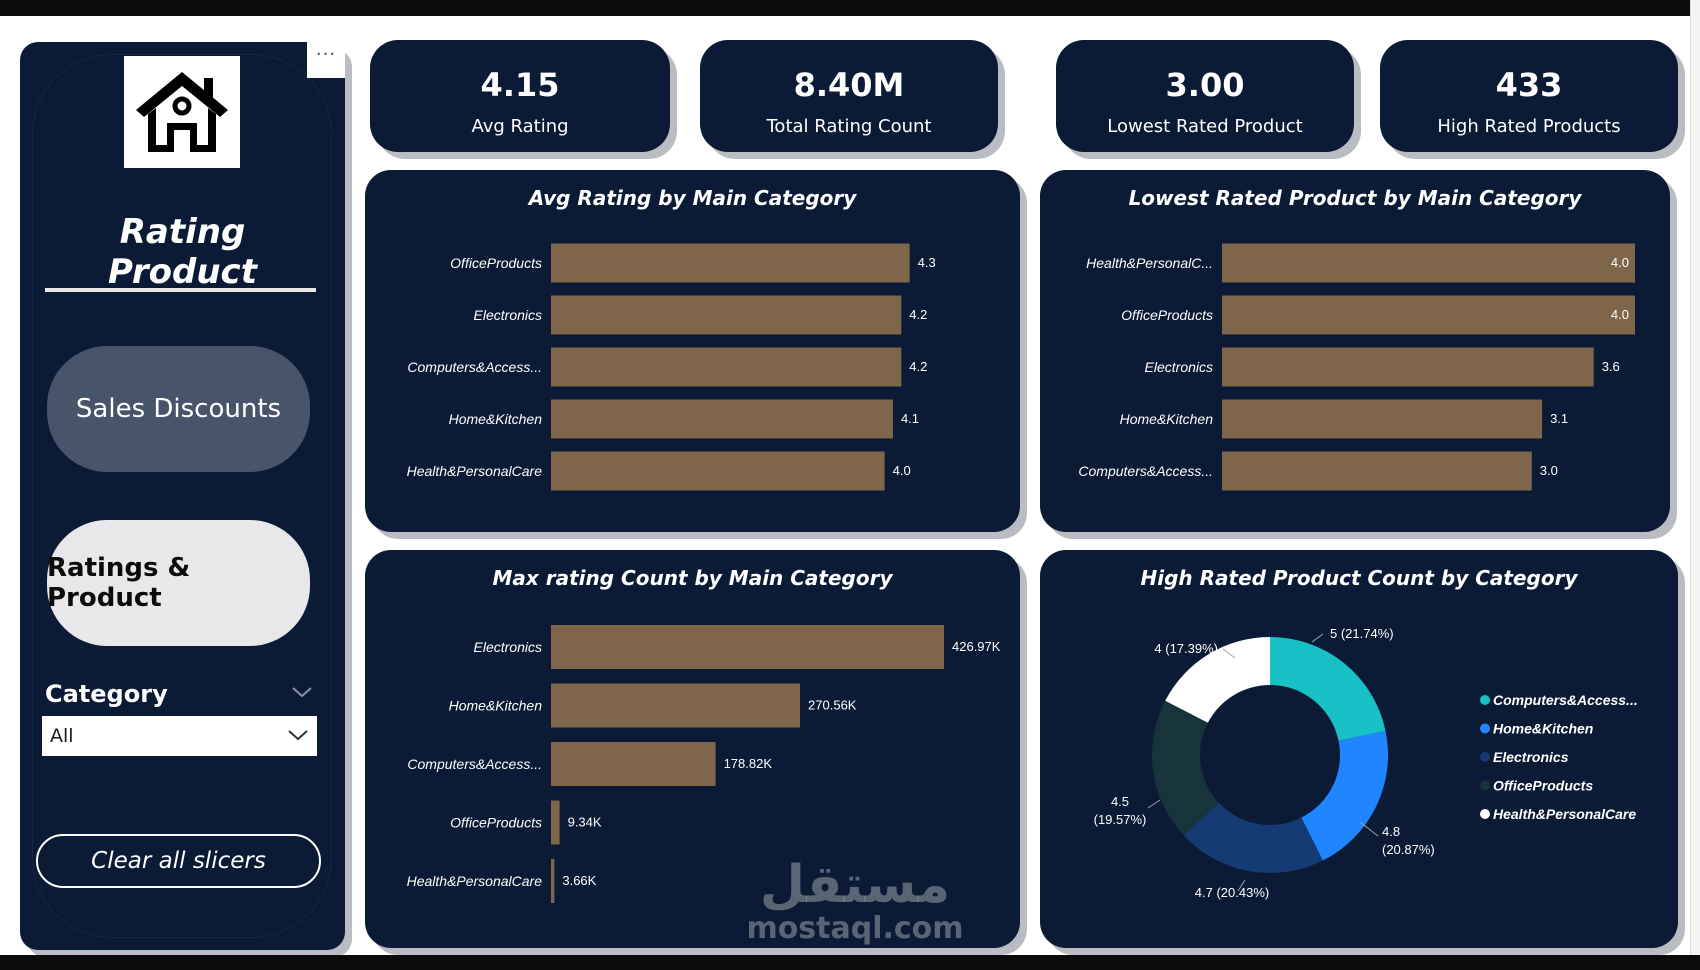  Describe the element at coordinates (1408, 849) in the screenshot. I see `slice-label-pct: (20.87%)` at that location.